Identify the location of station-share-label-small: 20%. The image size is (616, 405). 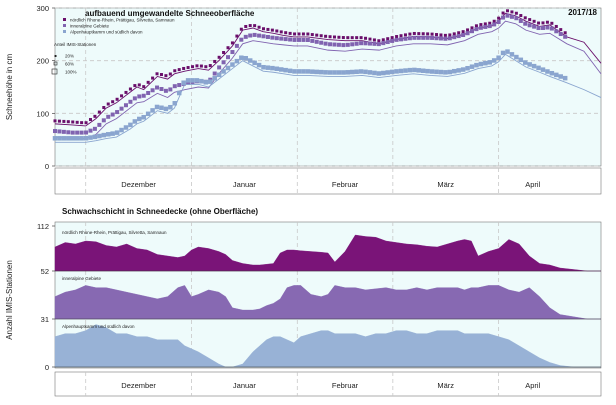
(69, 56).